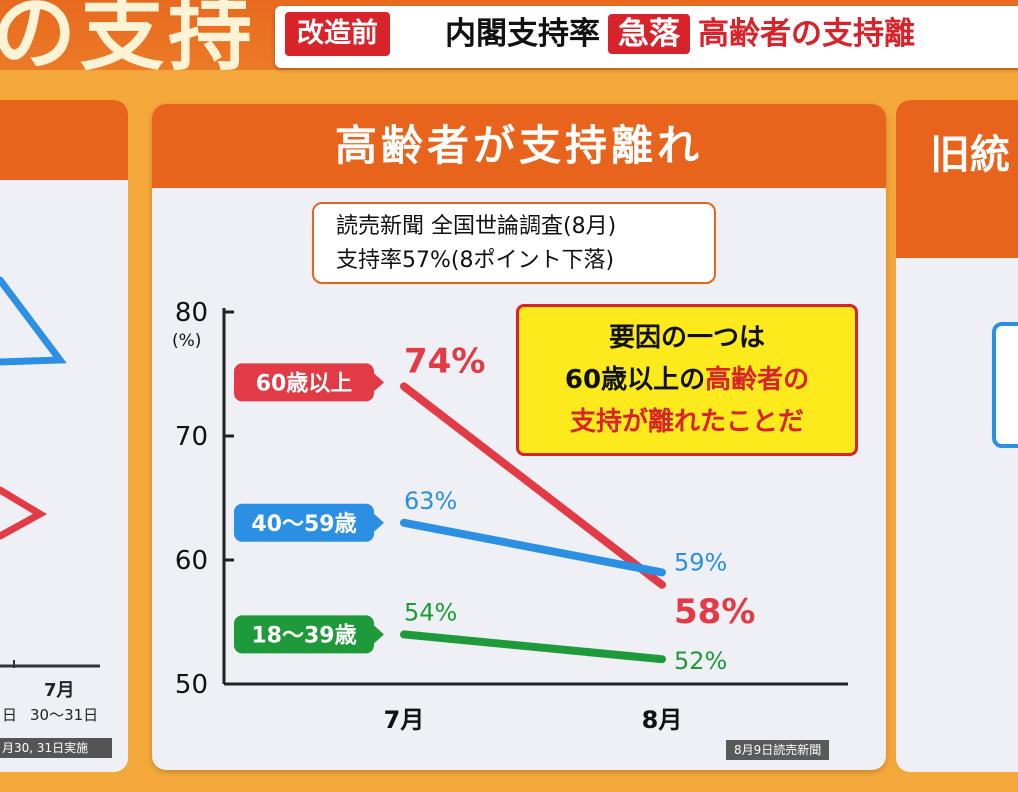  I want to click on series-name: 18～39歳, so click(303, 635).